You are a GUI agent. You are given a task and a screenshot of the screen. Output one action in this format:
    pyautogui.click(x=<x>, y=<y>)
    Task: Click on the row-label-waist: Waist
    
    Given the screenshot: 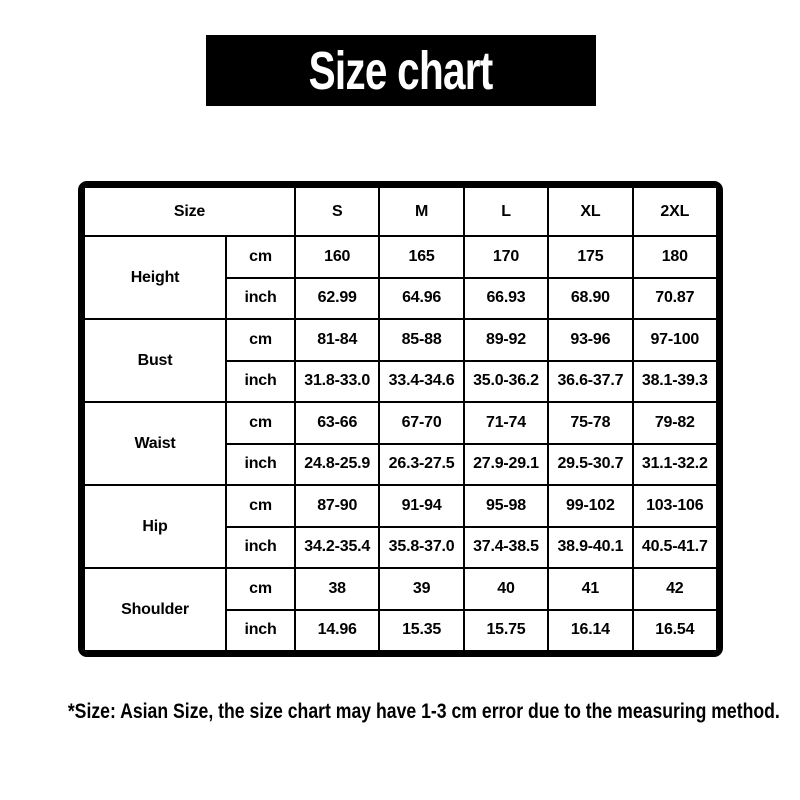 What is the action you would take?
    pyautogui.click(x=155, y=443)
    